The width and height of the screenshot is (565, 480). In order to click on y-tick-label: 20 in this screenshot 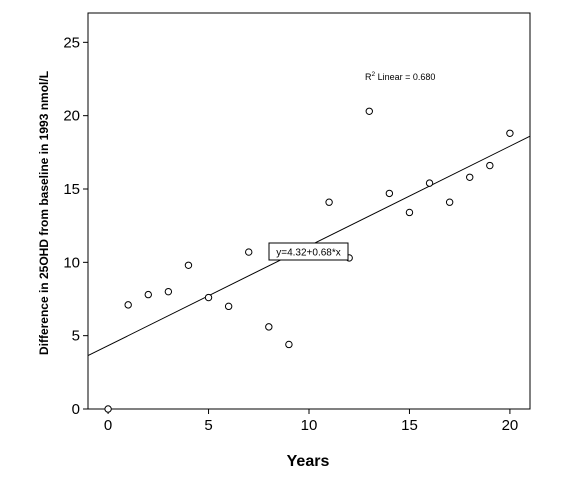, I will do `click(71, 116)`.